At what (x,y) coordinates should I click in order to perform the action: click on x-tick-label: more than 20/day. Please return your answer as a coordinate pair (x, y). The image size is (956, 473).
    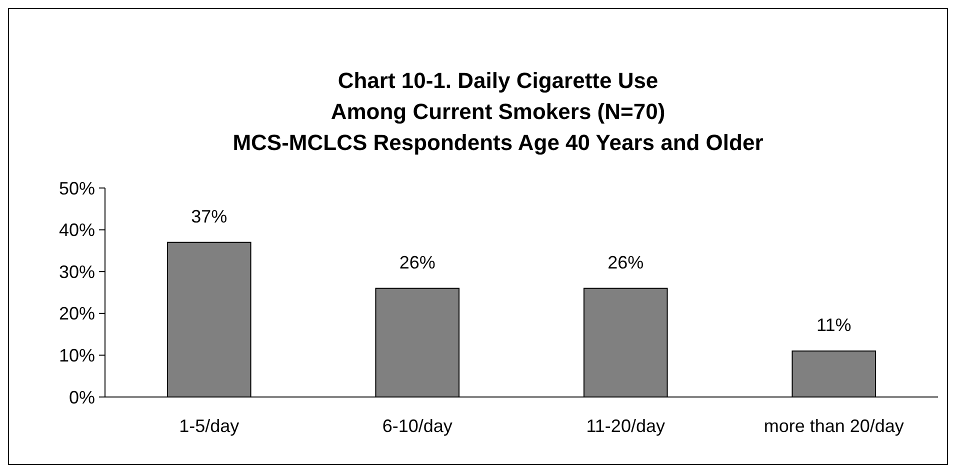
    Looking at the image, I should click on (834, 426).